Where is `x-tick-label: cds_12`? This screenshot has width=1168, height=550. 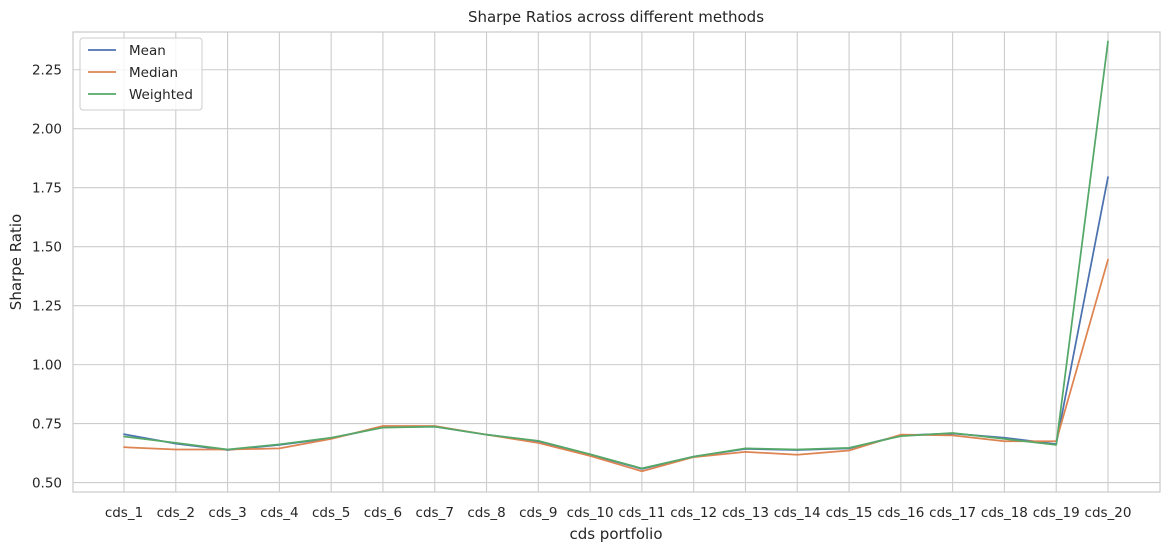
x-tick-label: cds_12 is located at coordinates (693, 513).